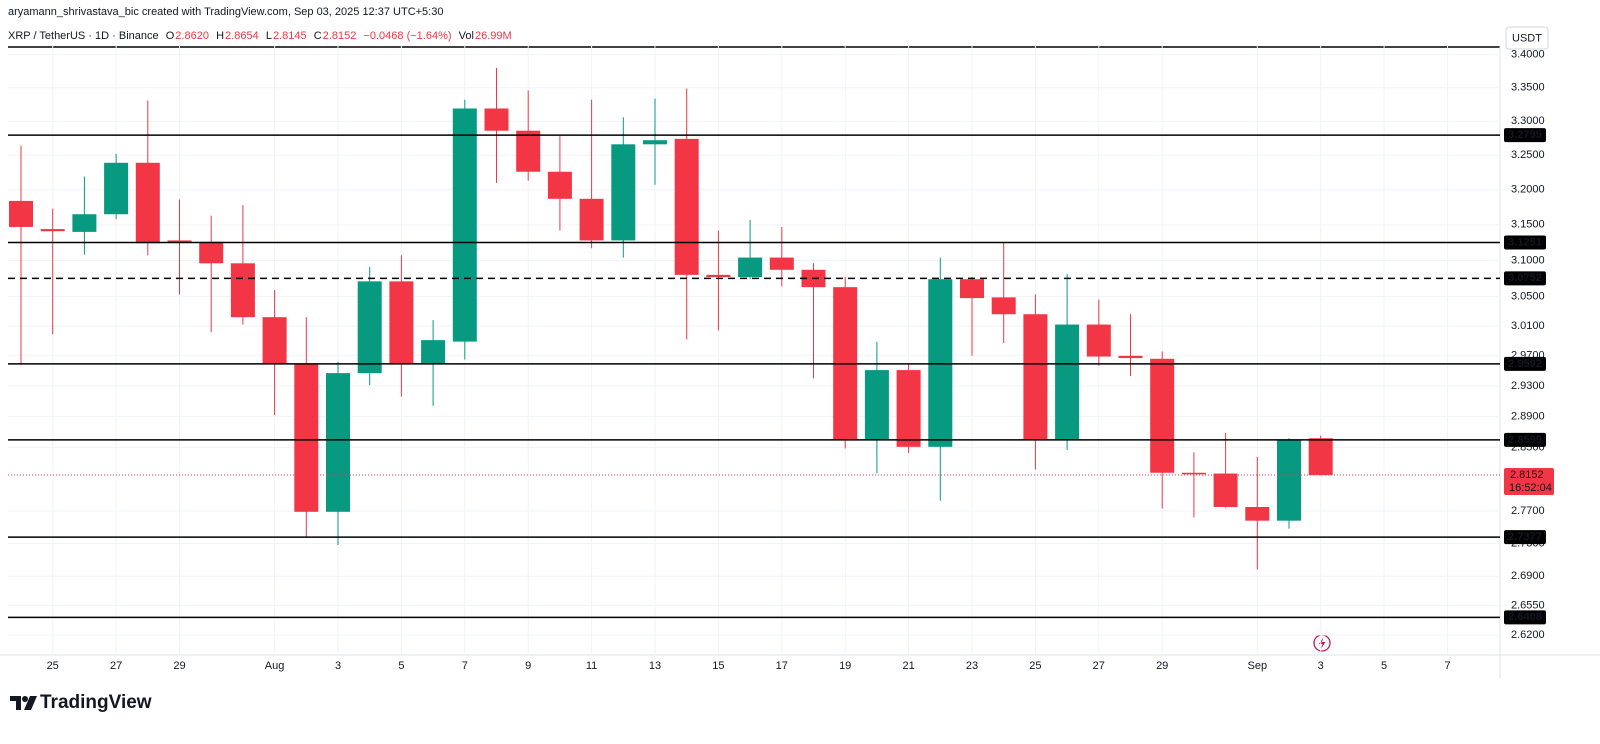  Describe the element at coordinates (96, 702) in the screenshot. I see `logo-text: TradingView` at that location.